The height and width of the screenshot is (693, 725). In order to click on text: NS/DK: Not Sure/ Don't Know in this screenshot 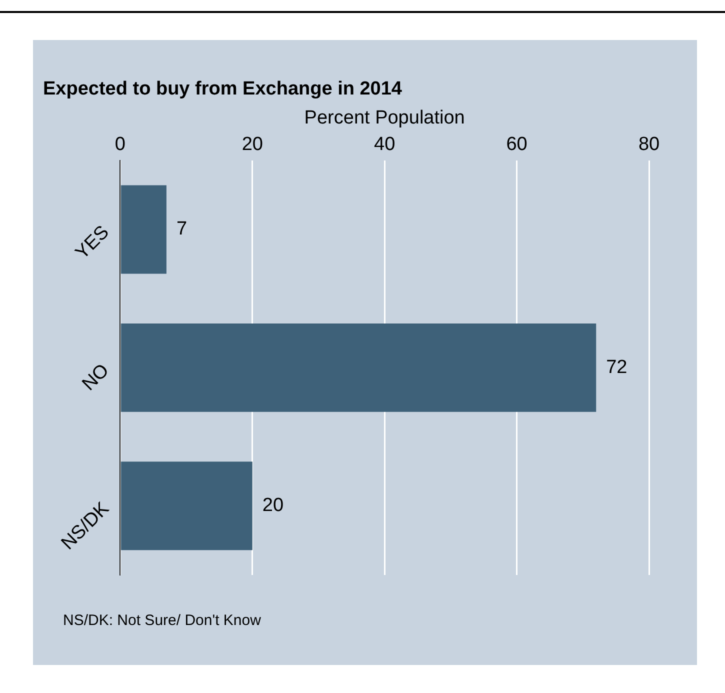, I will do `click(162, 620)`.